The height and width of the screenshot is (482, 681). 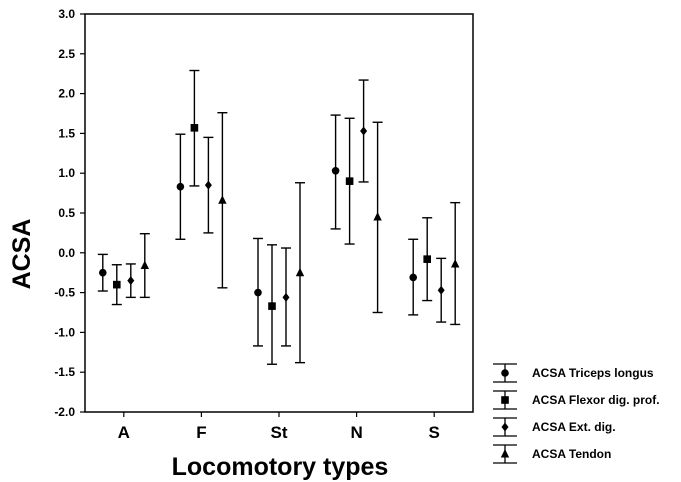 I want to click on y-tick-label: 3.0, so click(x=66, y=14).